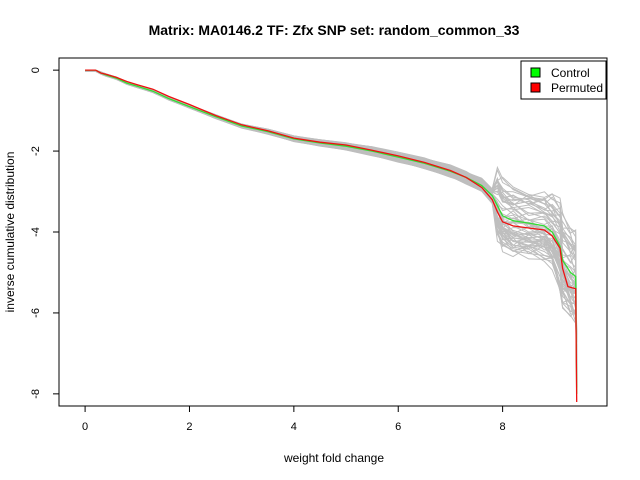 The height and width of the screenshot is (480, 640). I want to click on x-axis-label: weight fold change, so click(333, 458).